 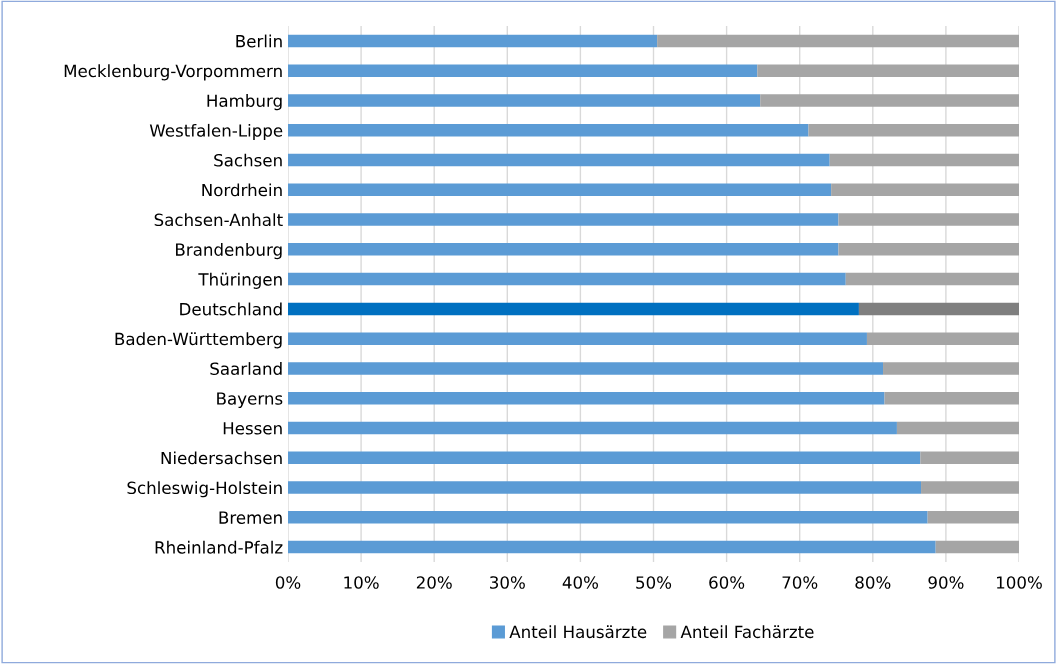 What do you see at coordinates (434, 582) in the screenshot?
I see `x-tick-label: 20%` at bounding box center [434, 582].